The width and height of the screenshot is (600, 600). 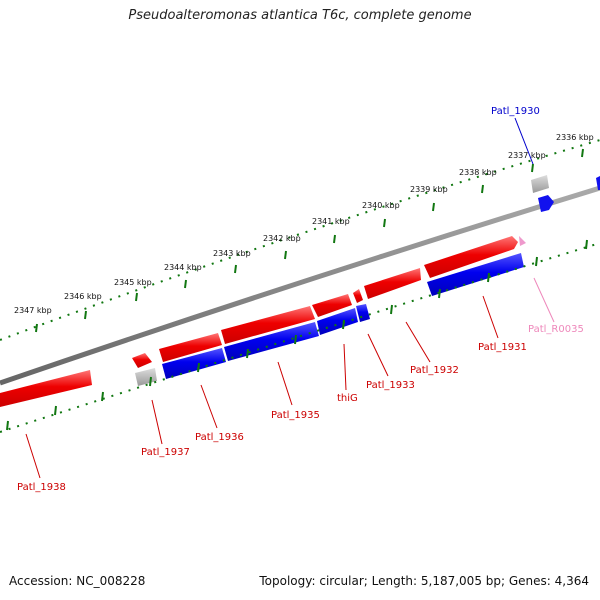 I want to click on gene-patl-1932-forward, so click(x=392, y=283).